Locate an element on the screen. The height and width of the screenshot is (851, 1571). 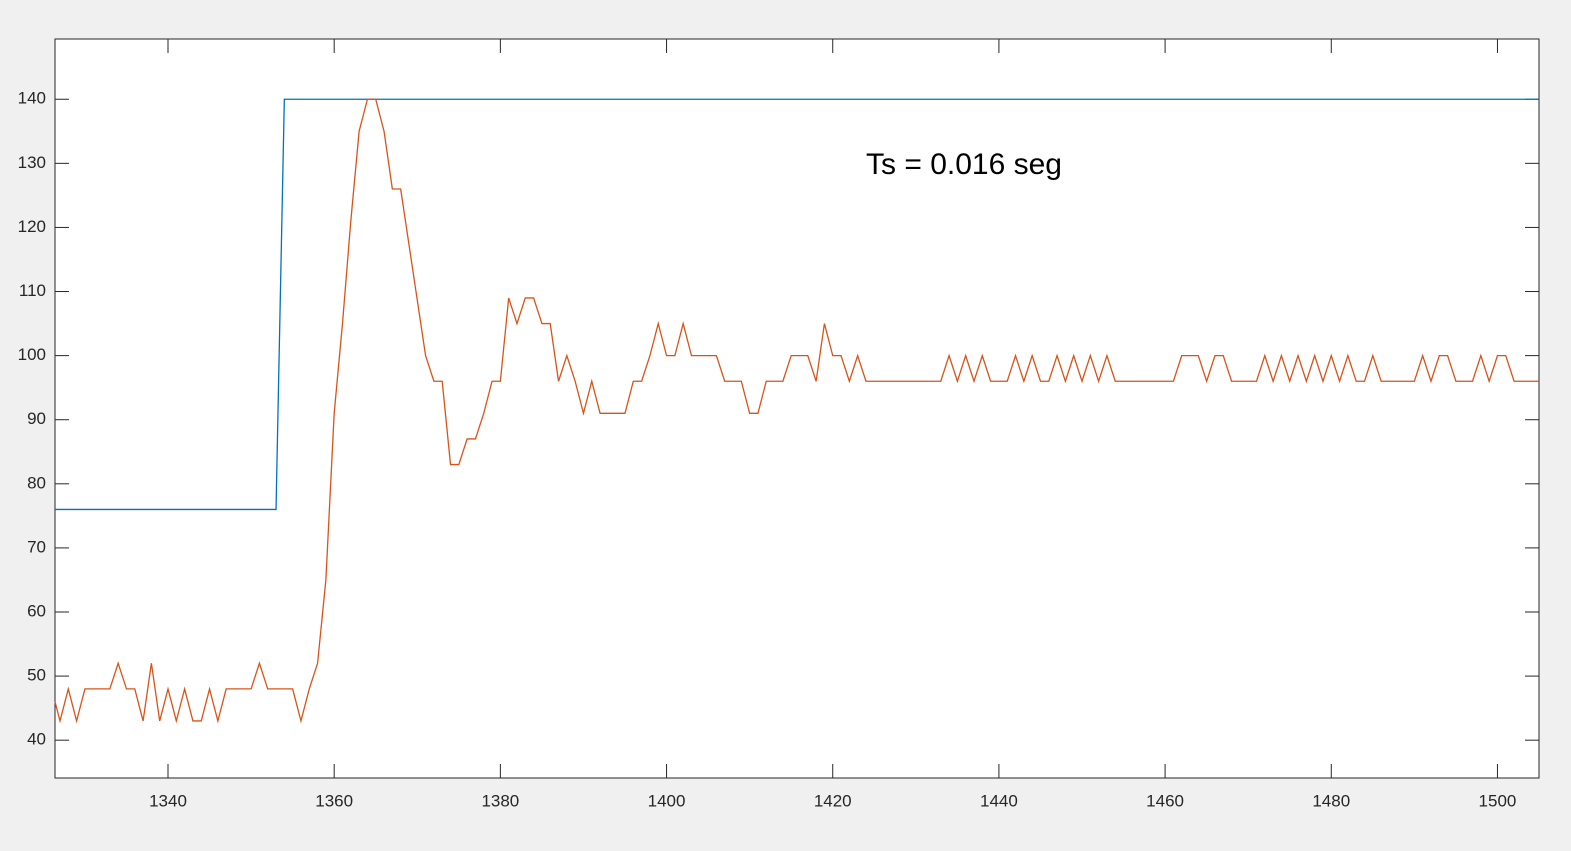
x-tick-label: 1460 is located at coordinates (1165, 800).